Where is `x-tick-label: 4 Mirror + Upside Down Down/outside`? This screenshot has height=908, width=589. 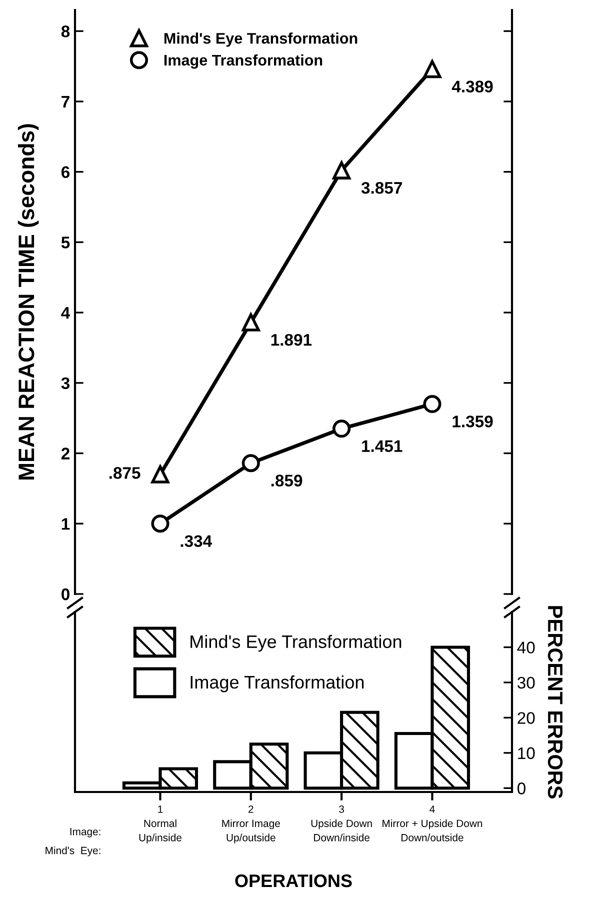
x-tick-label: 4 Mirror + Upside Down Down/outside is located at coordinates (432, 824).